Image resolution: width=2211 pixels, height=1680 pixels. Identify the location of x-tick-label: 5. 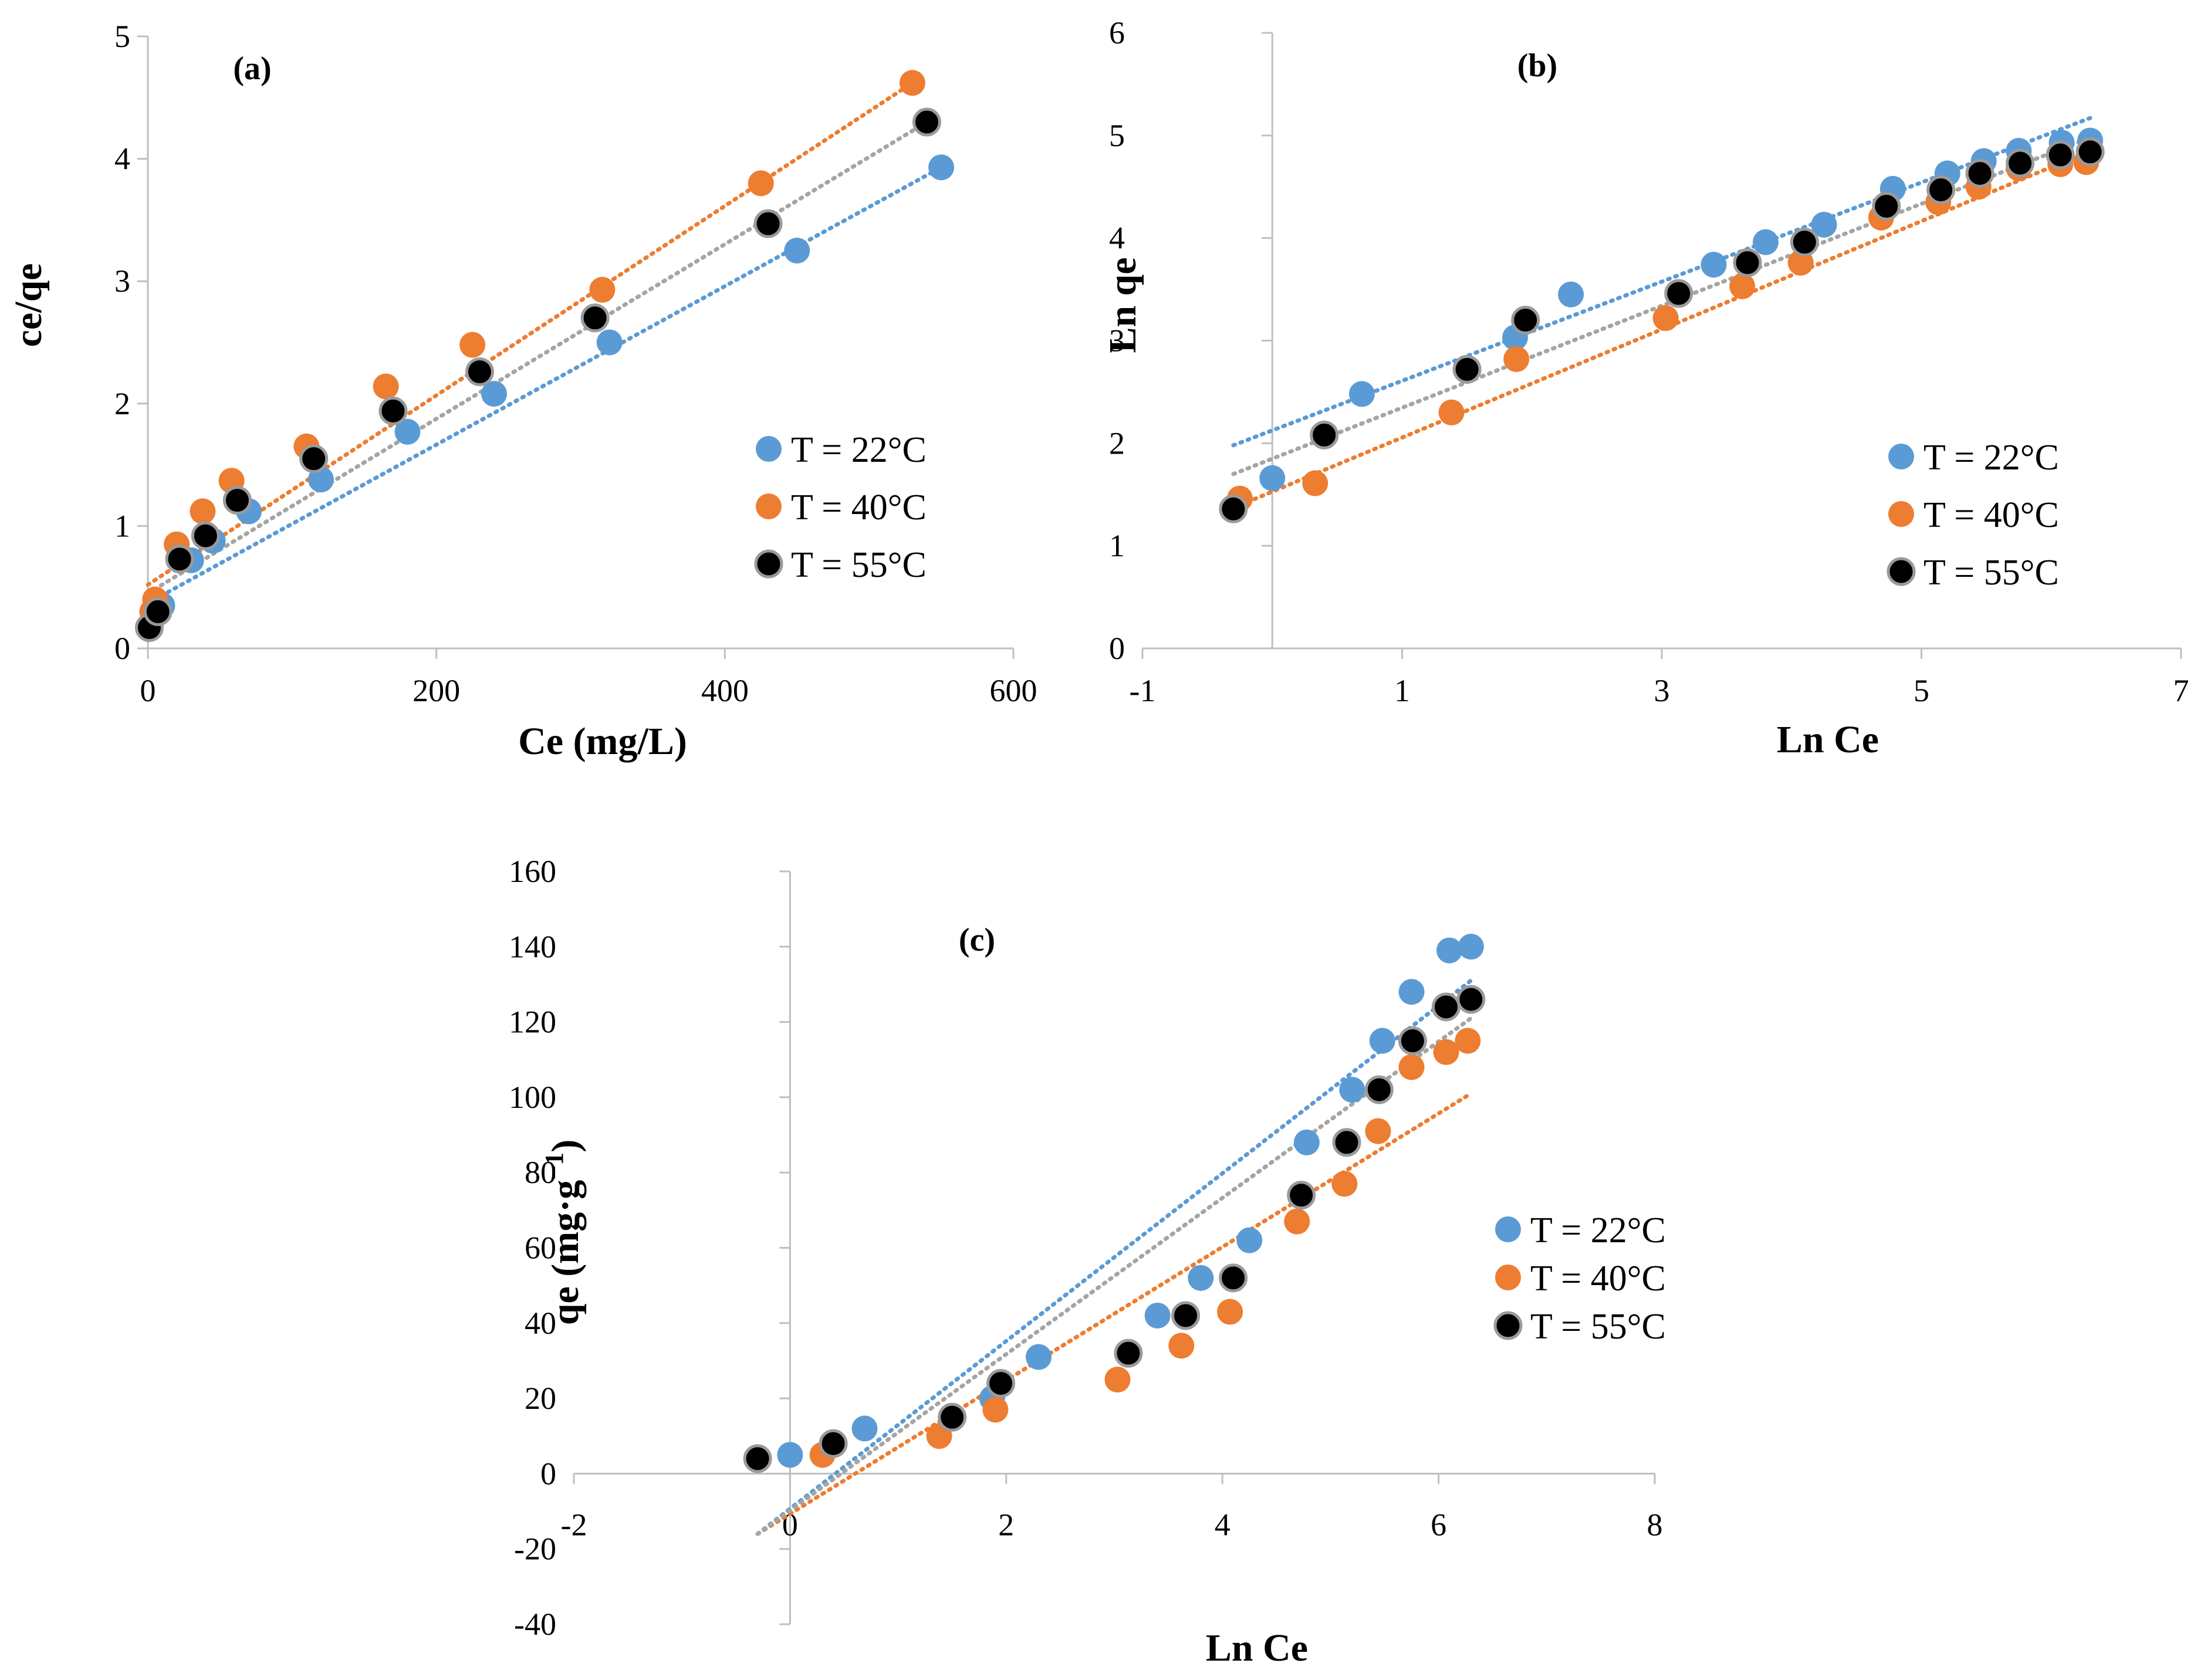
(1921, 690).